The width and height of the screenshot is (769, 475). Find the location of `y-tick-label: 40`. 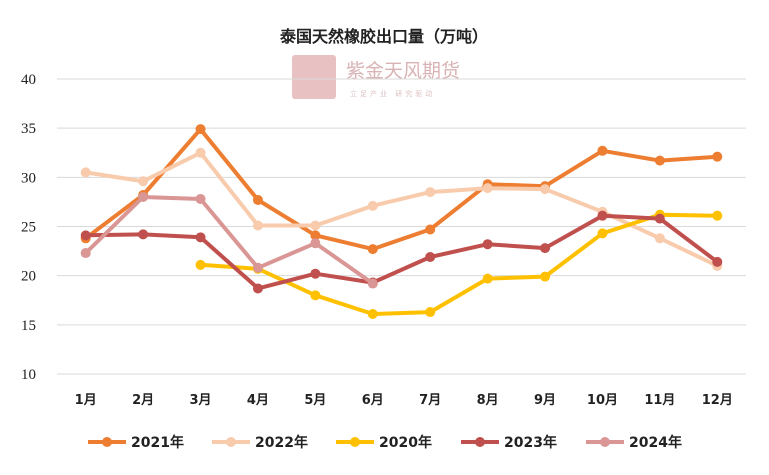

y-tick-label: 40 is located at coordinates (28, 80).